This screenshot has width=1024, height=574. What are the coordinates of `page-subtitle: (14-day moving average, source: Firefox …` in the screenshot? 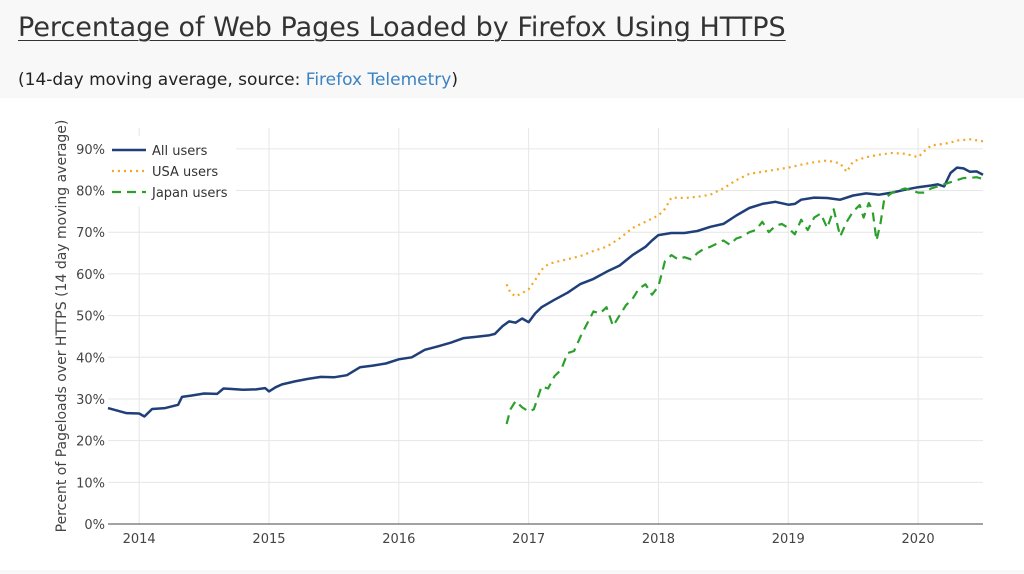 It's located at (238, 80).